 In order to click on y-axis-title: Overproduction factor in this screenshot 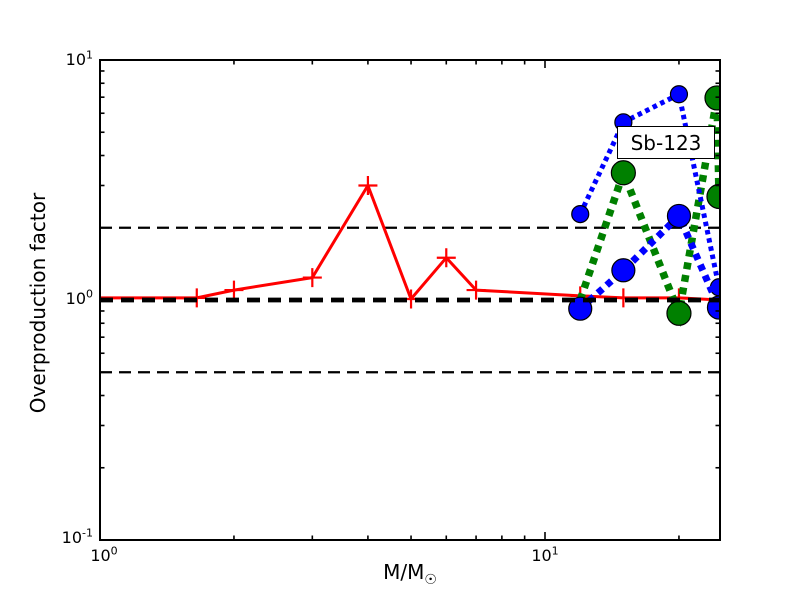, I will do `click(38, 303)`.